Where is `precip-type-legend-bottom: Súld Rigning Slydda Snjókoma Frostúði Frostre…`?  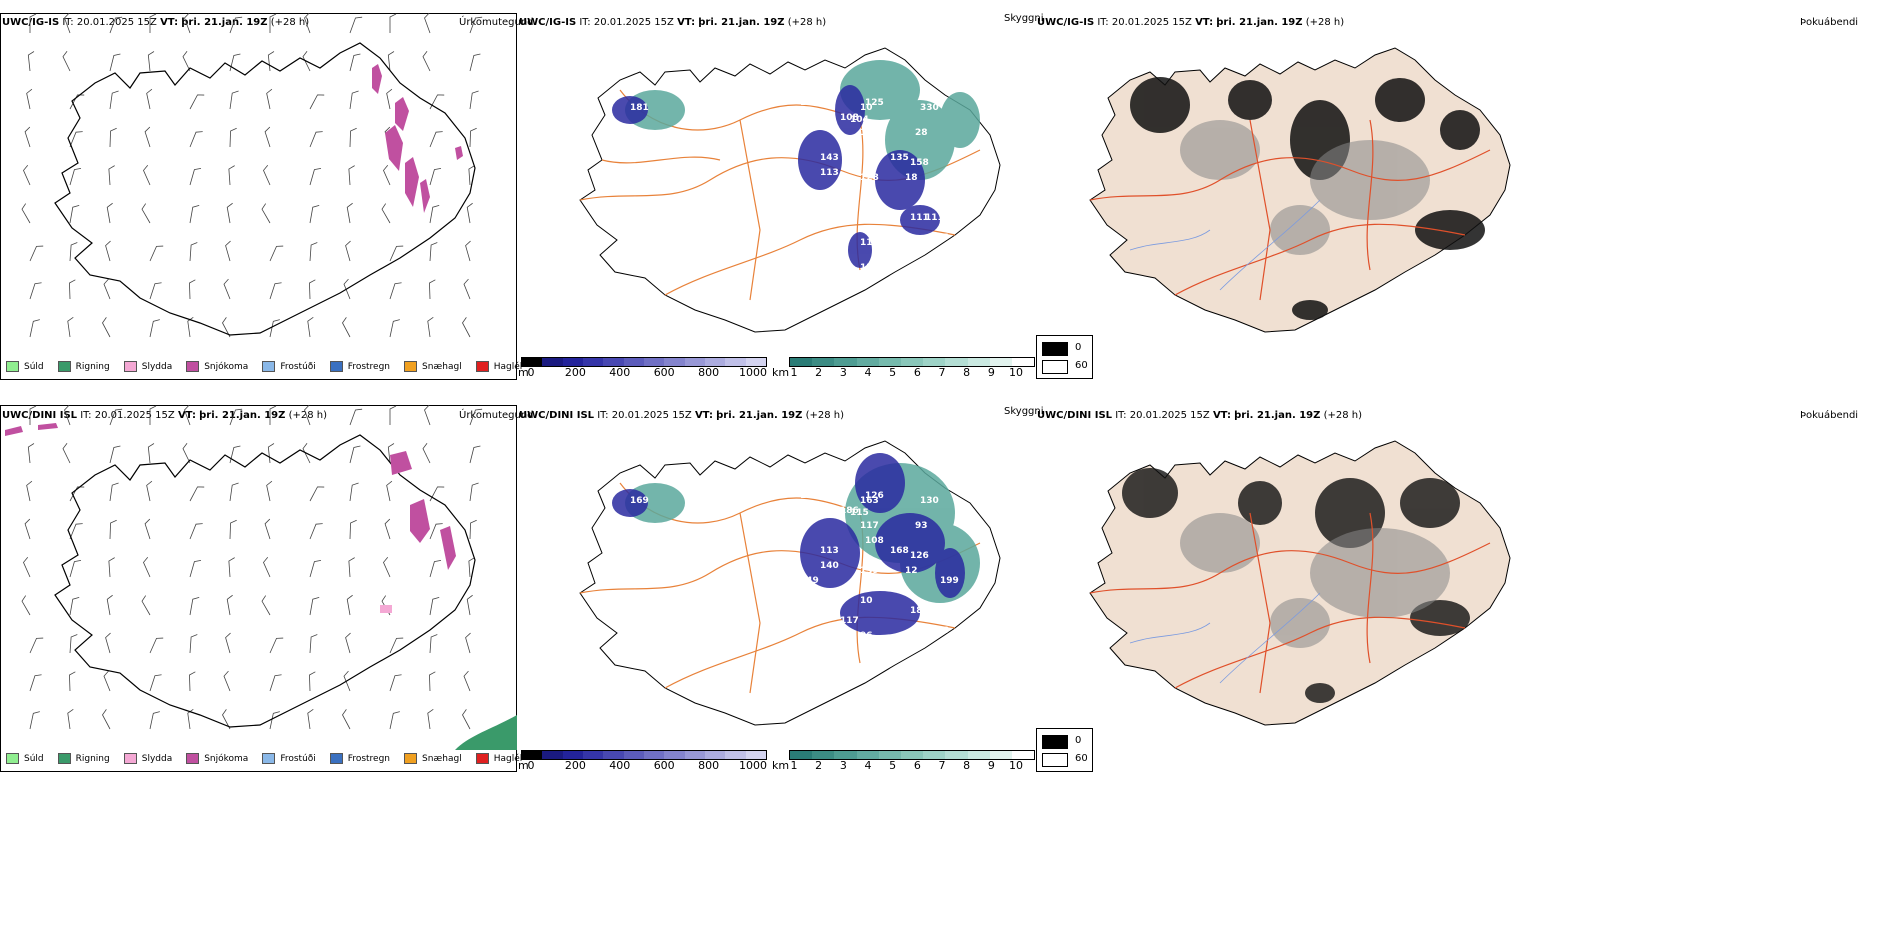
precip-type-legend-bottom: Súld Rigning Slydda Snjókoma Frostúði Frostre… is located at coordinates (271, 758).